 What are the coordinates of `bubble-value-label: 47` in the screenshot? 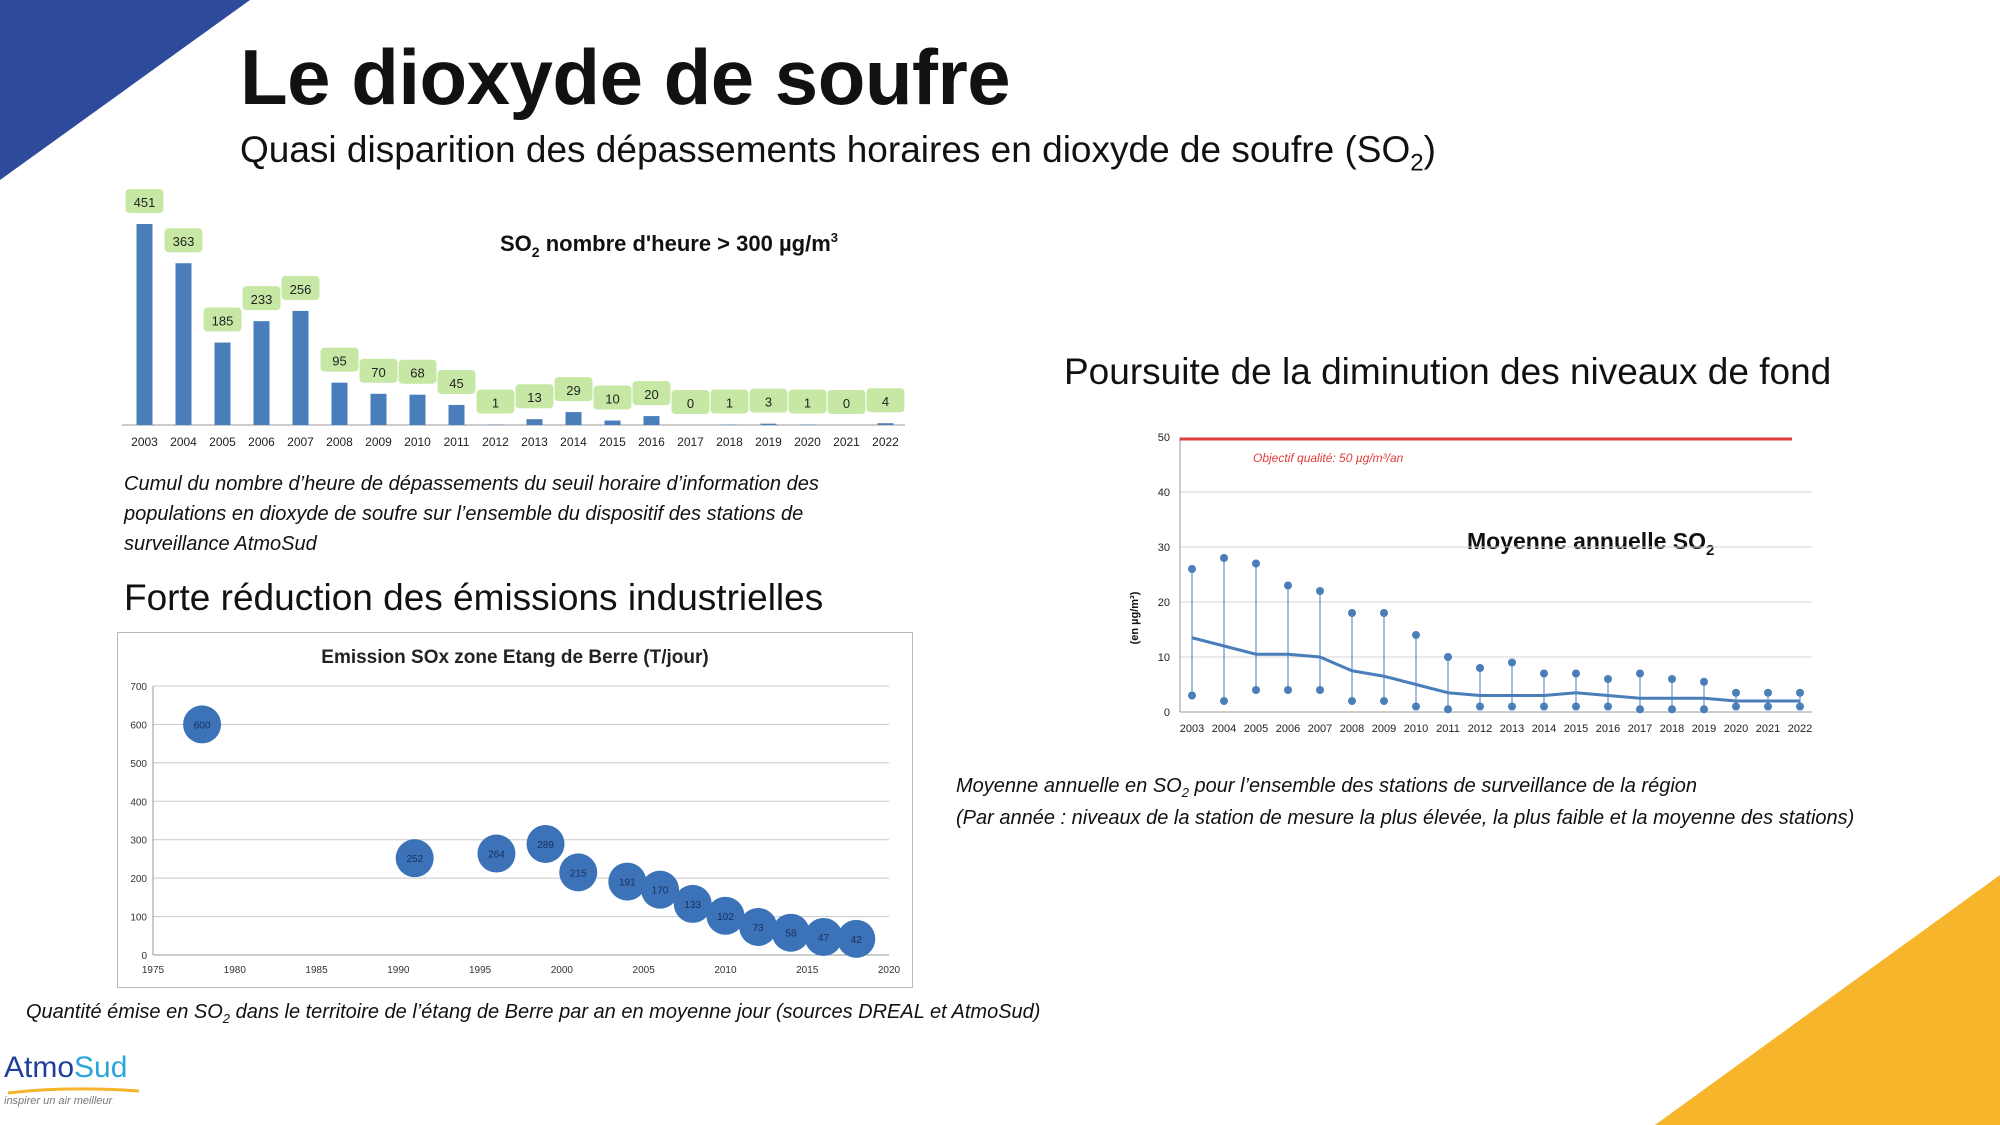 It's located at (824, 938).